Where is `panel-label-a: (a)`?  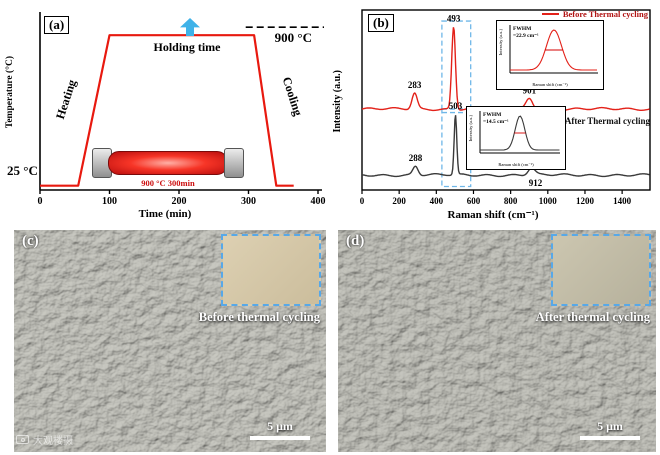
panel-label-a: (a) is located at coordinates (57, 25).